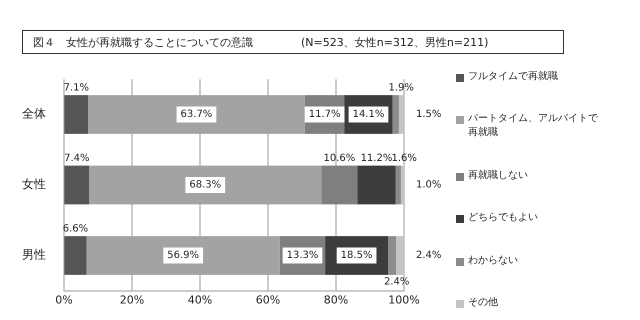 This screenshot has height=320, width=640. Describe the element at coordinates (143, 42) in the screenshot. I see `chart-title: 図４ 女性が再就職することについての意識` at that location.